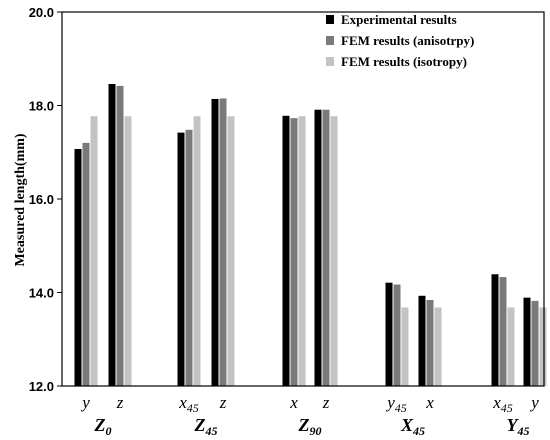 This screenshot has width=550, height=440. I want to click on y-axis-label-group: Measured length(mm), so click(20, 199).